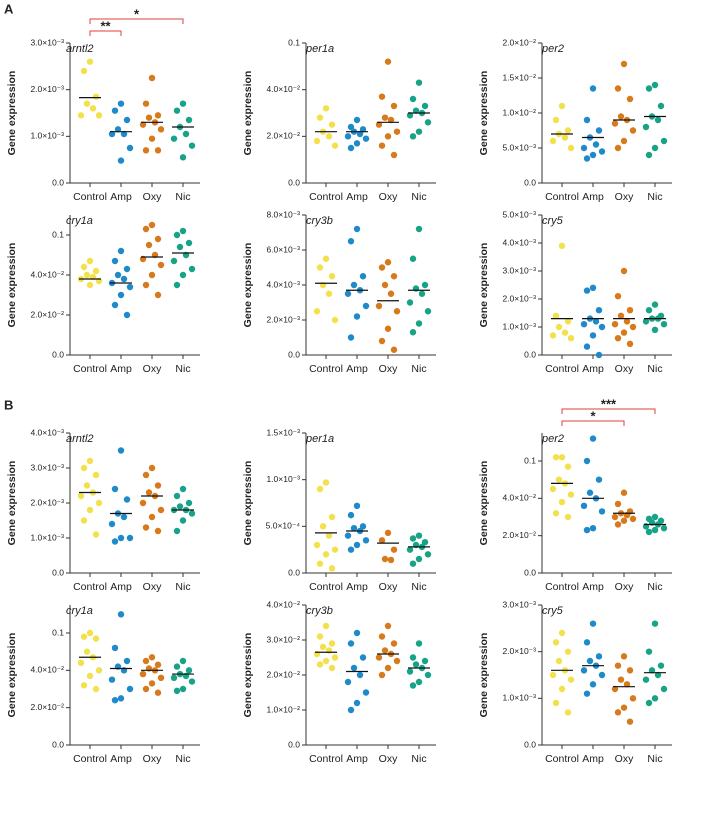  What do you see at coordinates (484, 675) in the screenshot?
I see `y-axis-label: Gene expression` at bounding box center [484, 675].